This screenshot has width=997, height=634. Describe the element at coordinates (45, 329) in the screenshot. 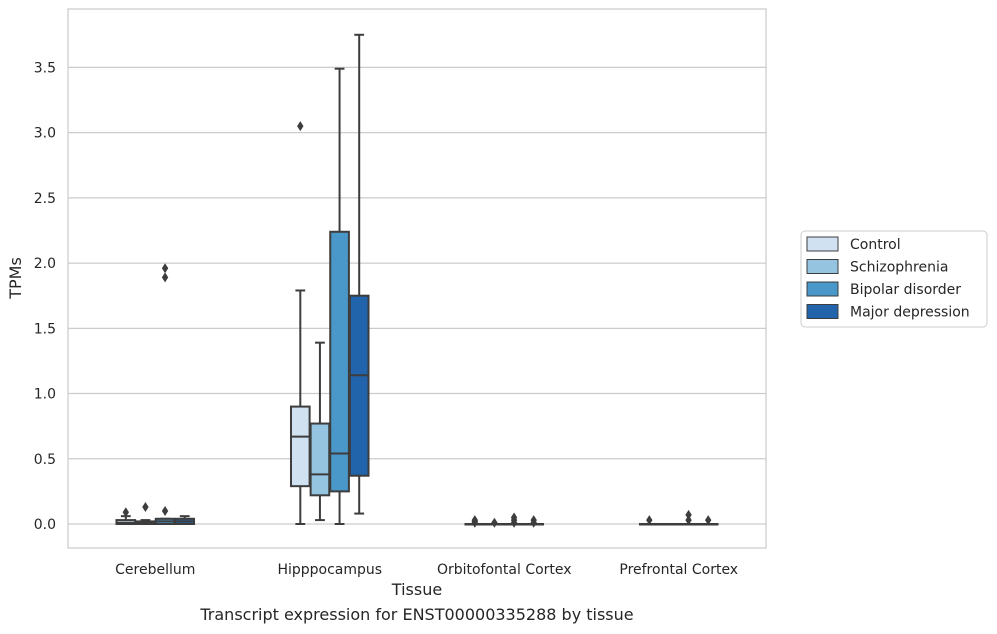

I see `y-tick-label: 1.5` at that location.